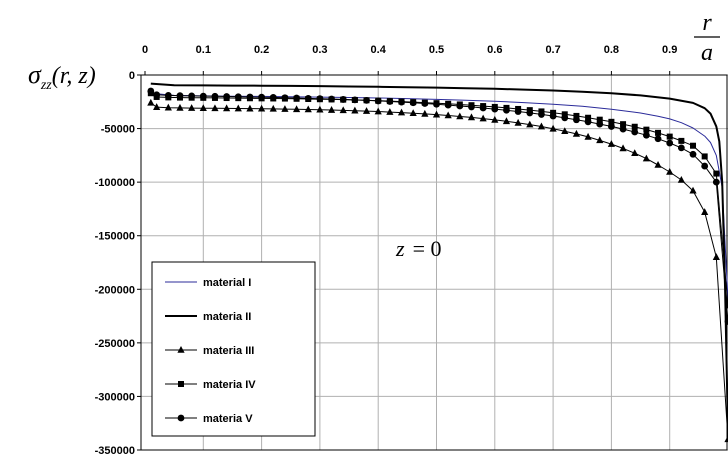  What do you see at coordinates (611, 50) in the screenshot?
I see `x-tick-label: 0.8` at bounding box center [611, 50].